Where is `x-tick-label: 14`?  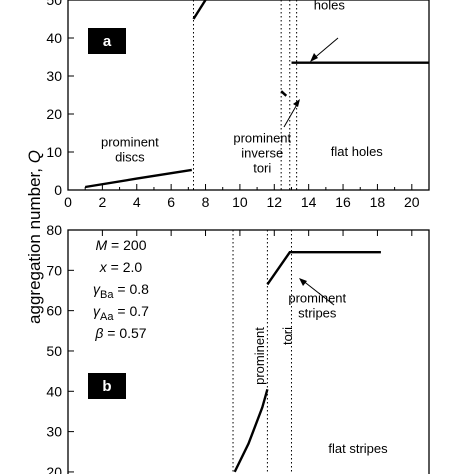
x-tick-label: 14 is located at coordinates (309, 202).